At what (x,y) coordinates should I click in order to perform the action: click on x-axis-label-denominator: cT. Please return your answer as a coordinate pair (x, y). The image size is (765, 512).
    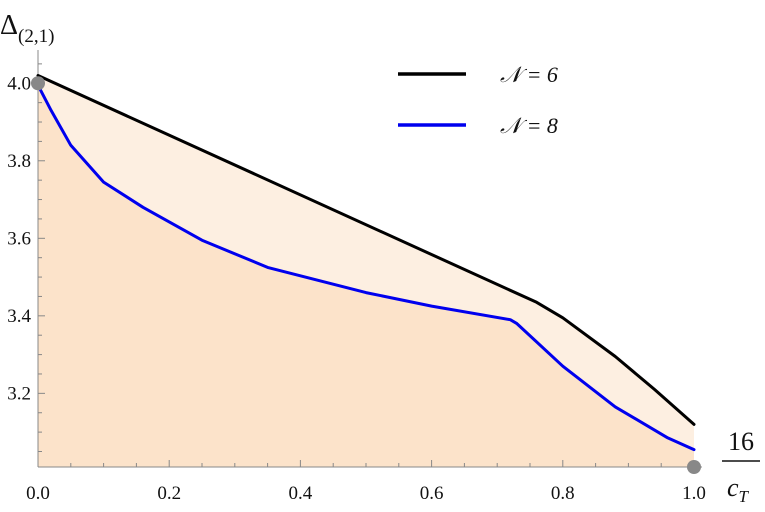
    Looking at the image, I should click on (738, 489).